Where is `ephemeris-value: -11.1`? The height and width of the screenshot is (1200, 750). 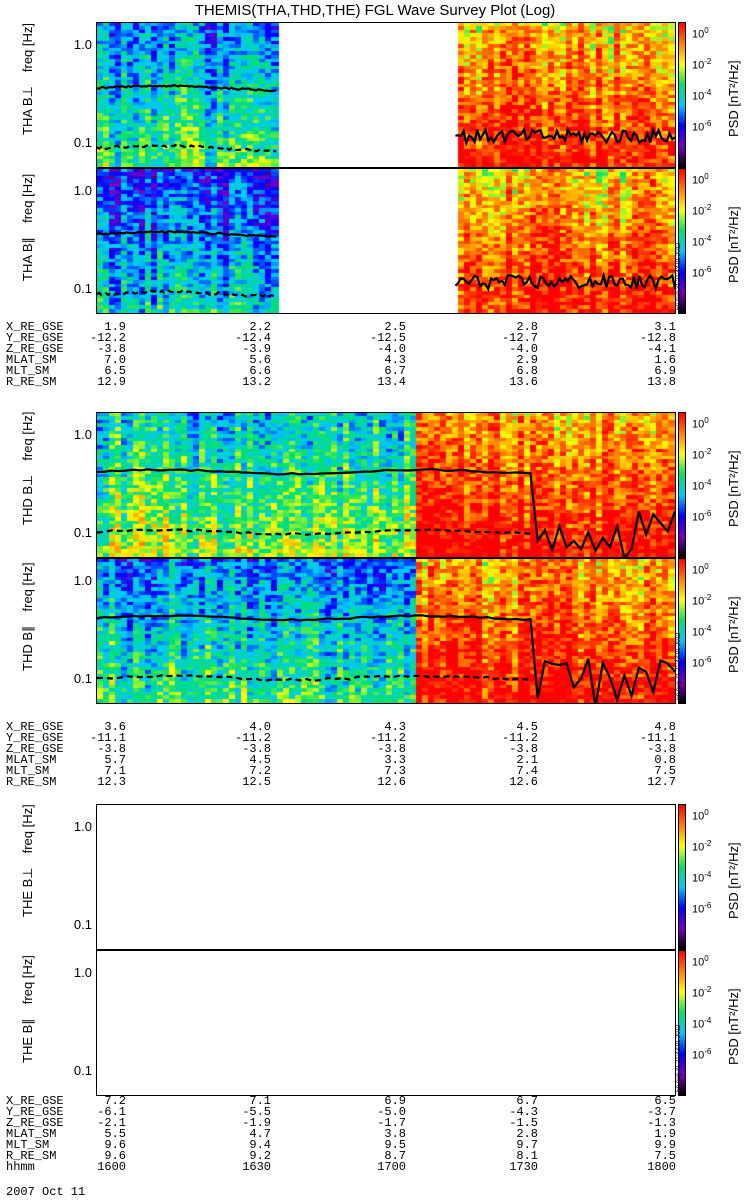 ephemeris-value: -11.1 is located at coordinates (107, 738).